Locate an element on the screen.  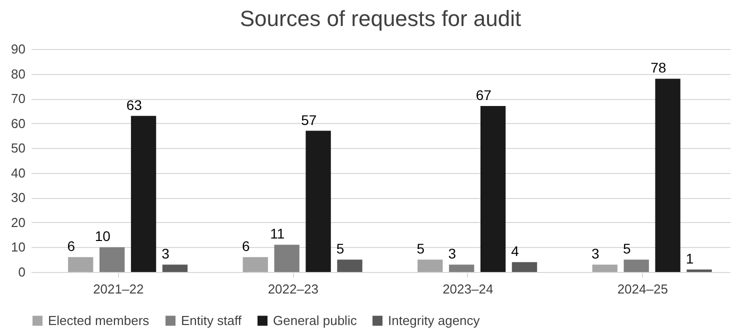
y-tick-label: 80 is located at coordinates (18, 74).